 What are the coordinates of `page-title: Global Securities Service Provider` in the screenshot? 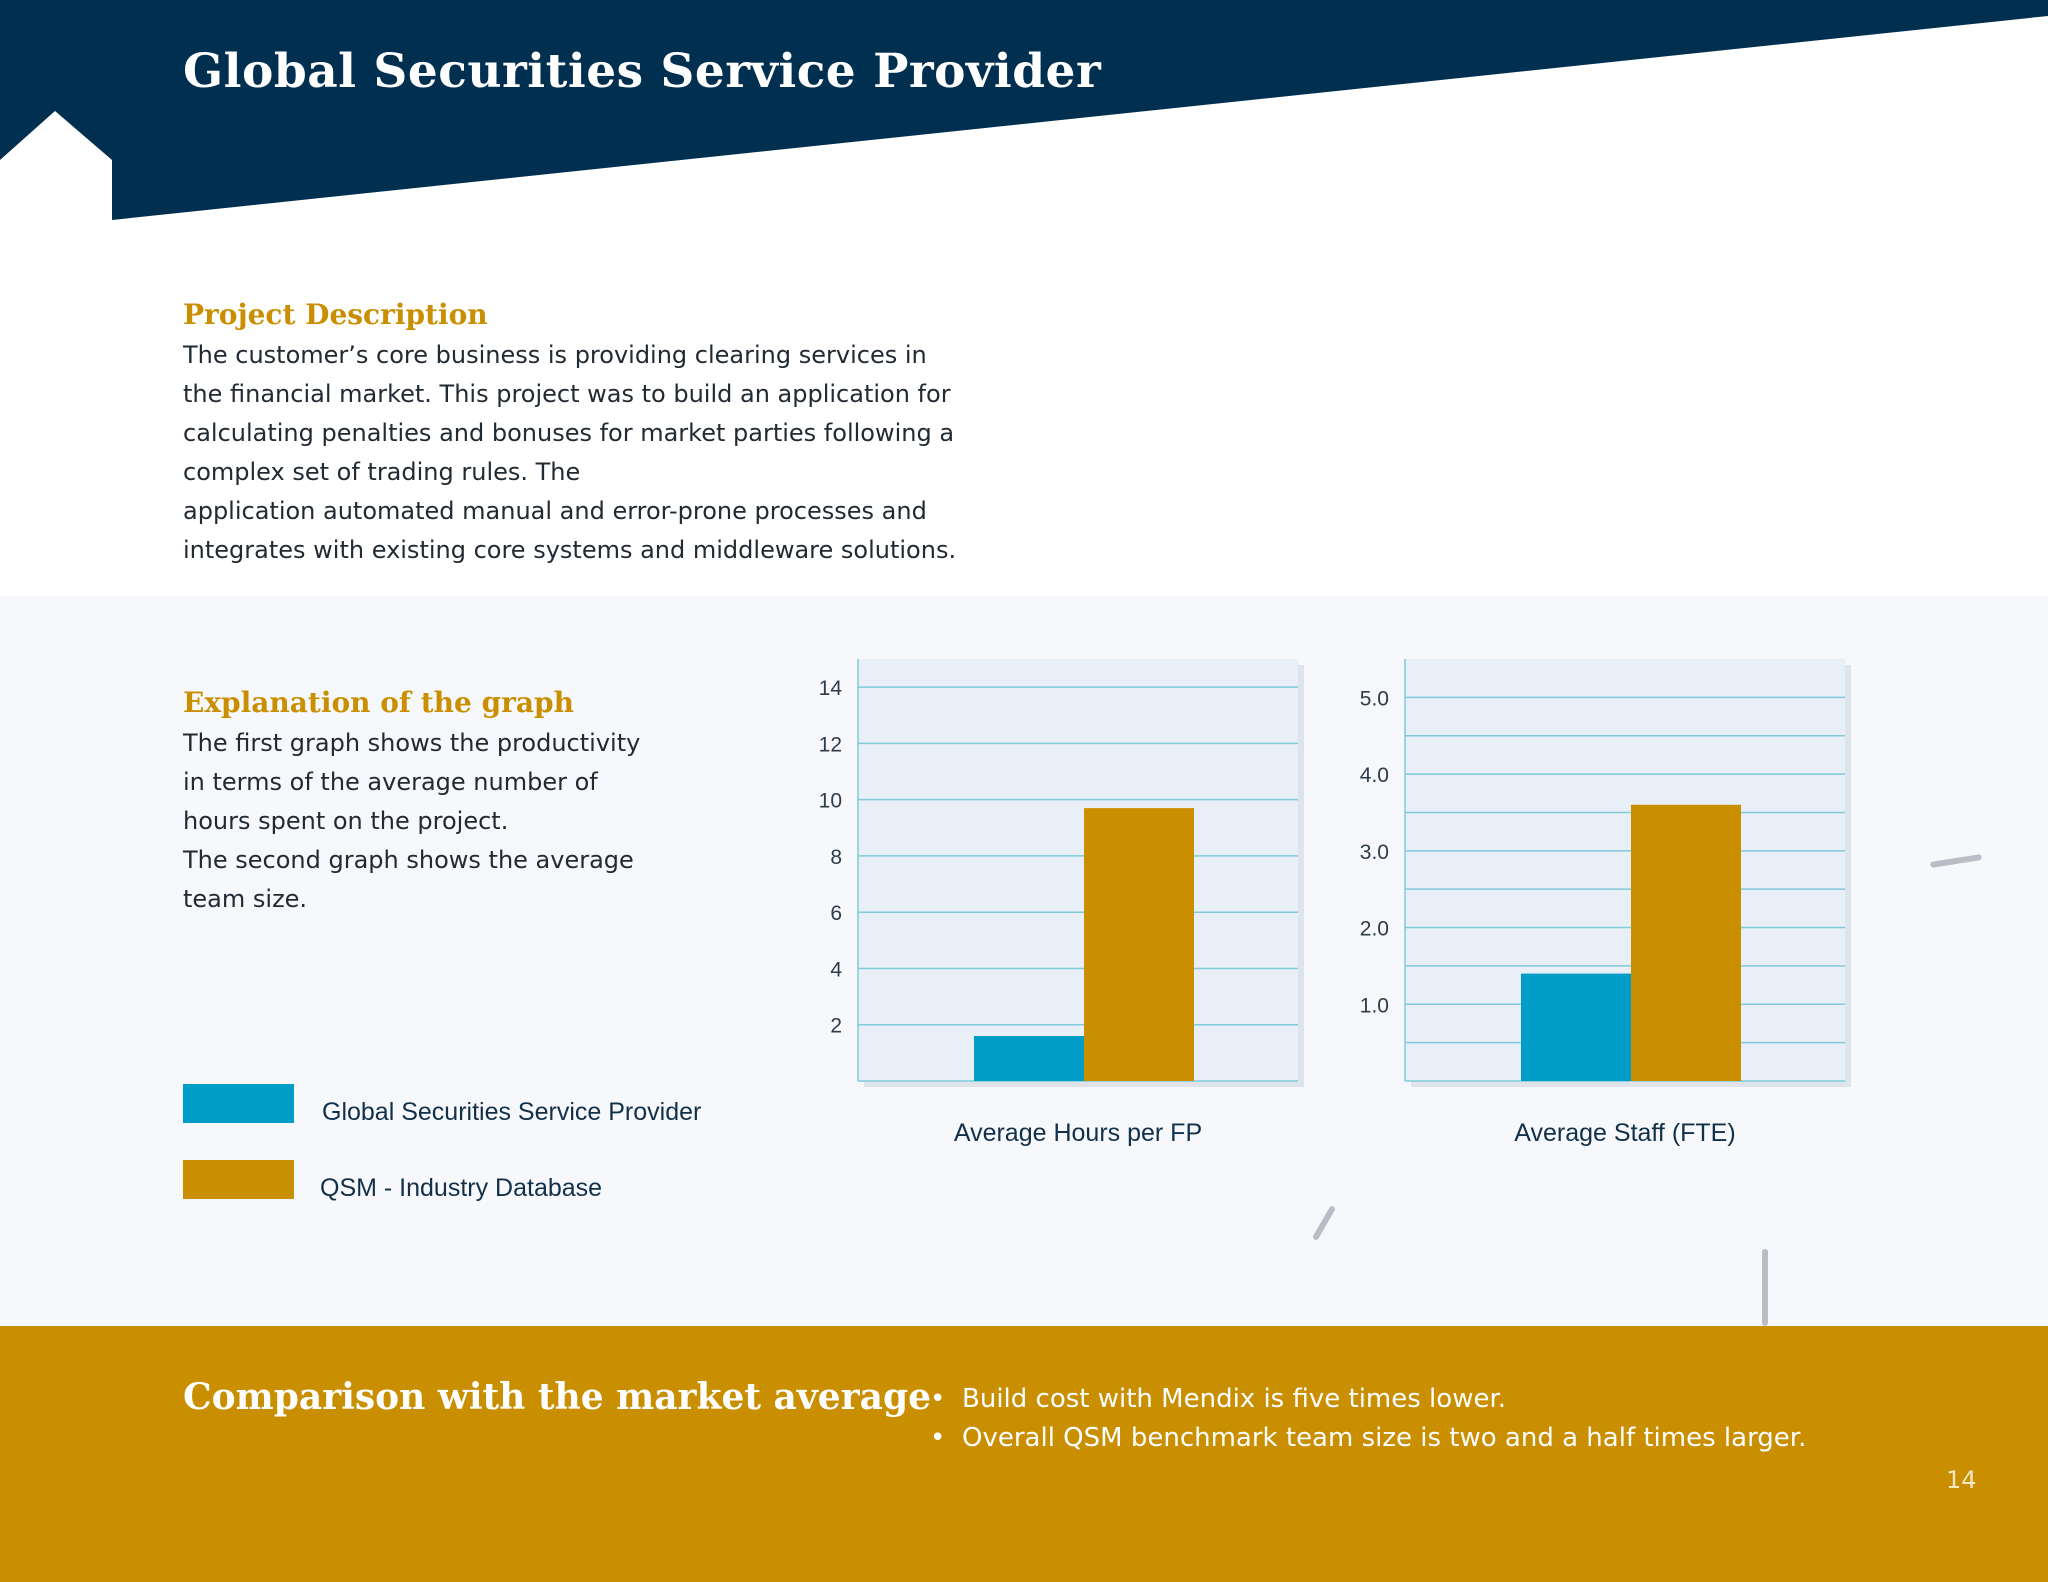 It's located at (642, 71).